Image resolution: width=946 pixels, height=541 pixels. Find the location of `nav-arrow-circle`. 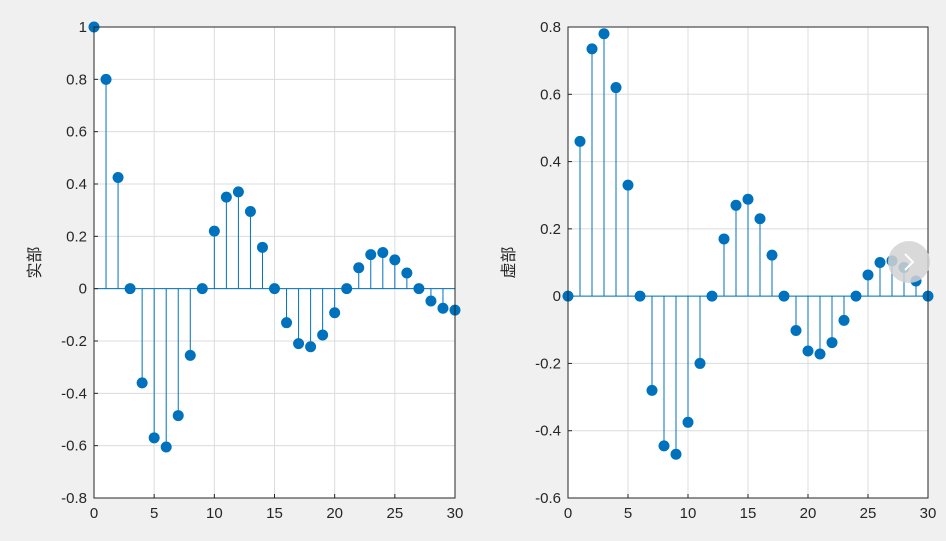

nav-arrow-circle is located at coordinates (909, 262).